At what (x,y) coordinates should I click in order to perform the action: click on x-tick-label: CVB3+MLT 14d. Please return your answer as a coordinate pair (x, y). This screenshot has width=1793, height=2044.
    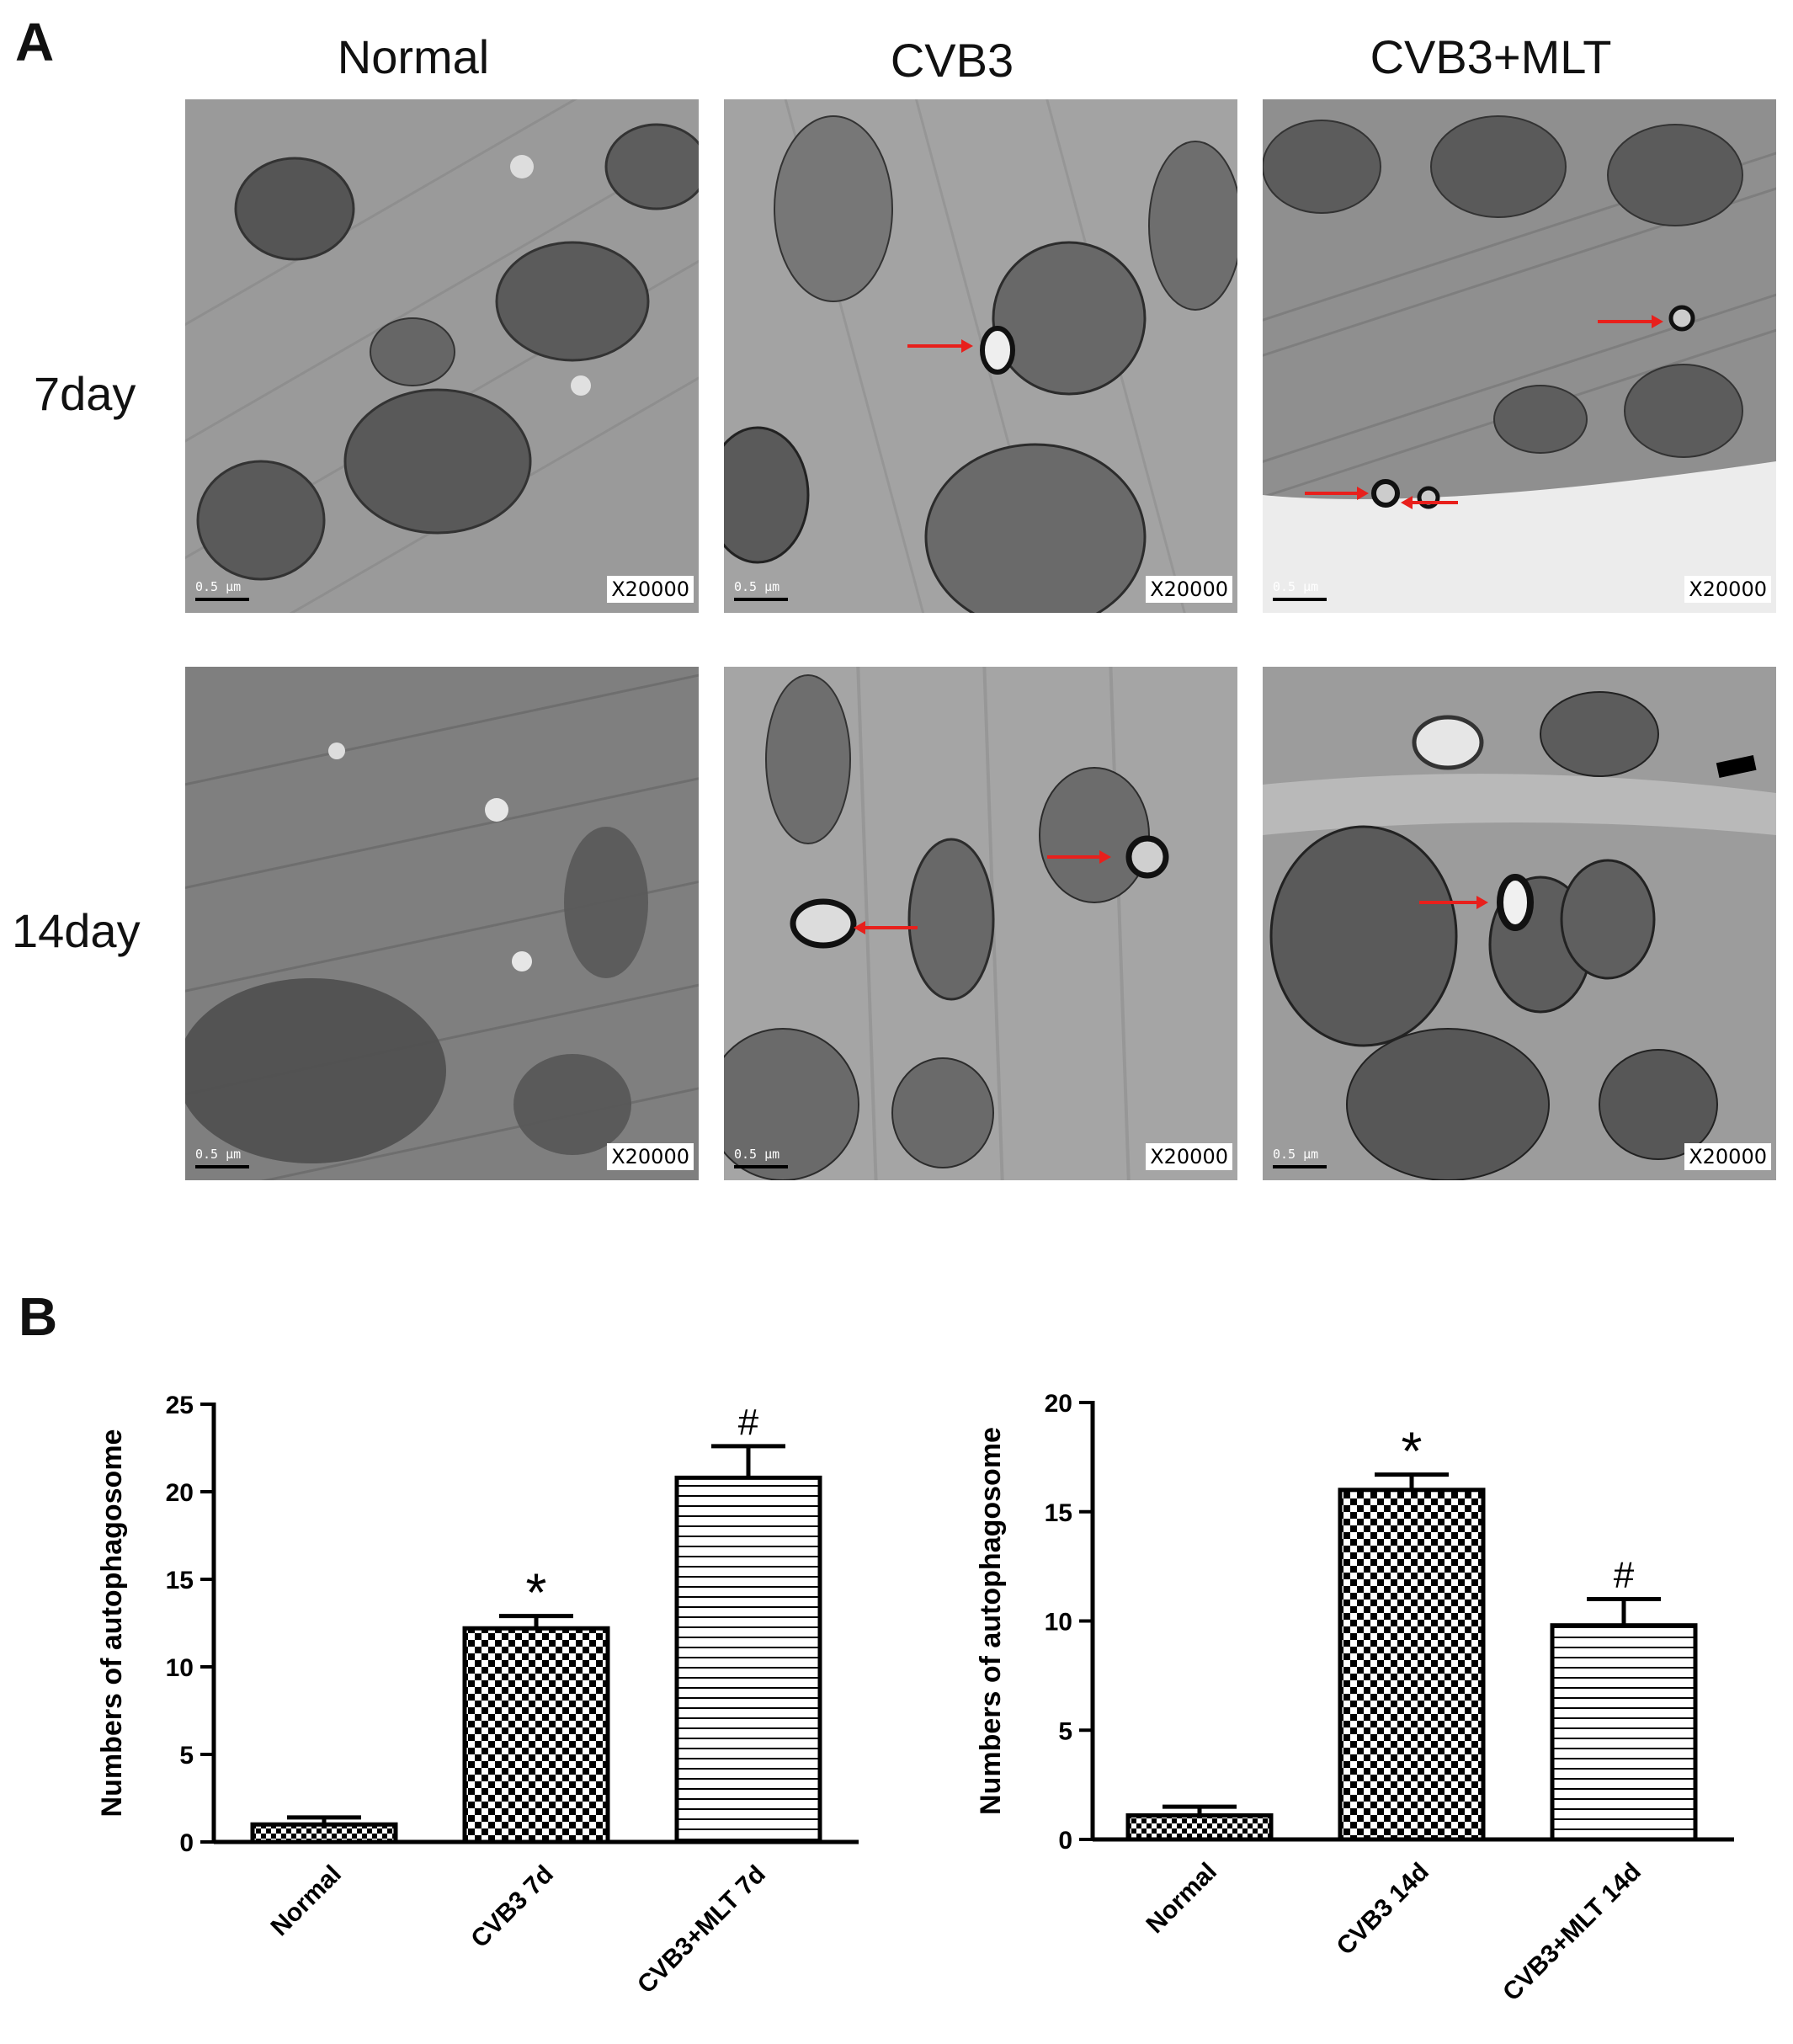
    Looking at the image, I should click on (1572, 1933).